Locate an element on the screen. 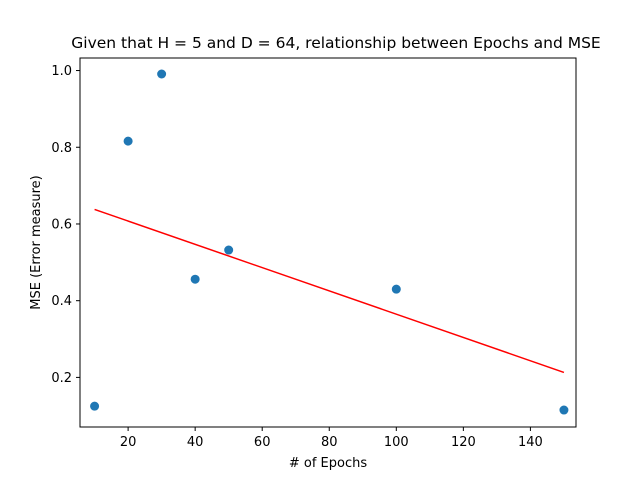  x-tick-label: 20 is located at coordinates (128, 442).